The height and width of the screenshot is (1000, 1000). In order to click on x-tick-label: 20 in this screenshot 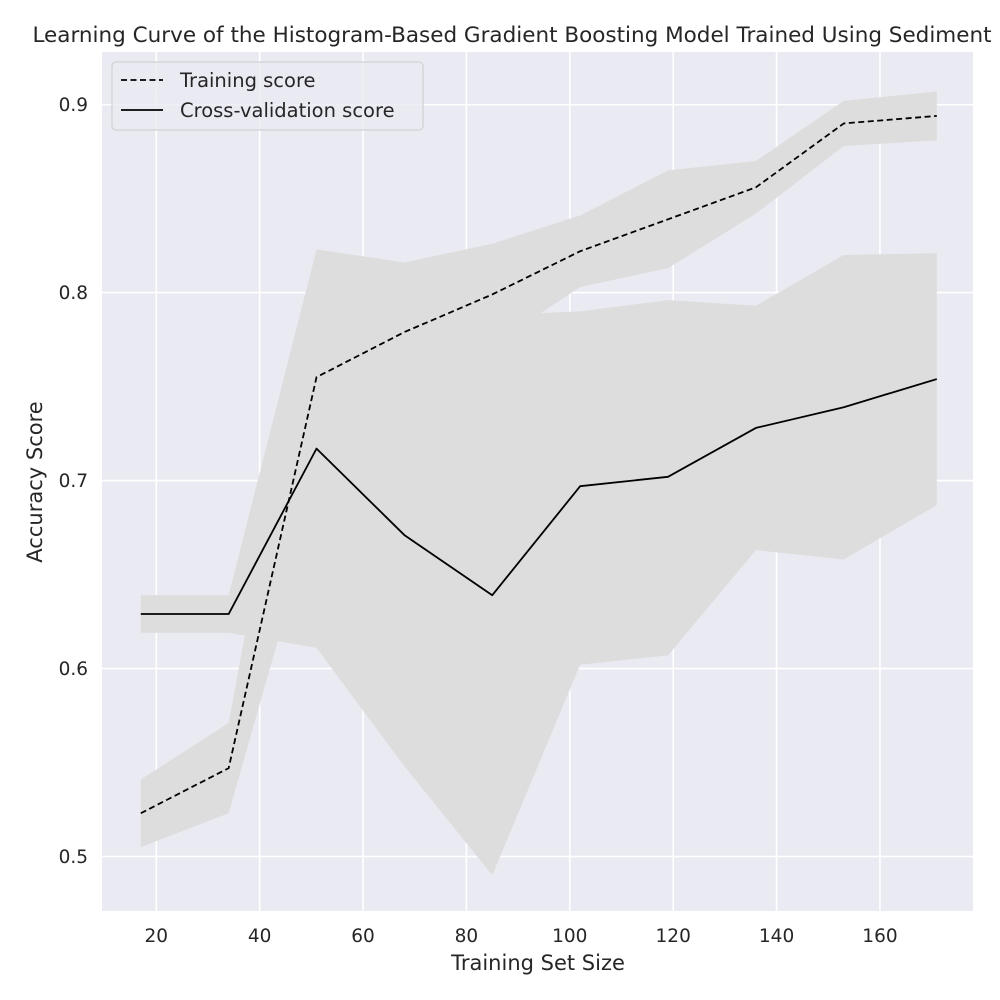, I will do `click(157, 936)`.